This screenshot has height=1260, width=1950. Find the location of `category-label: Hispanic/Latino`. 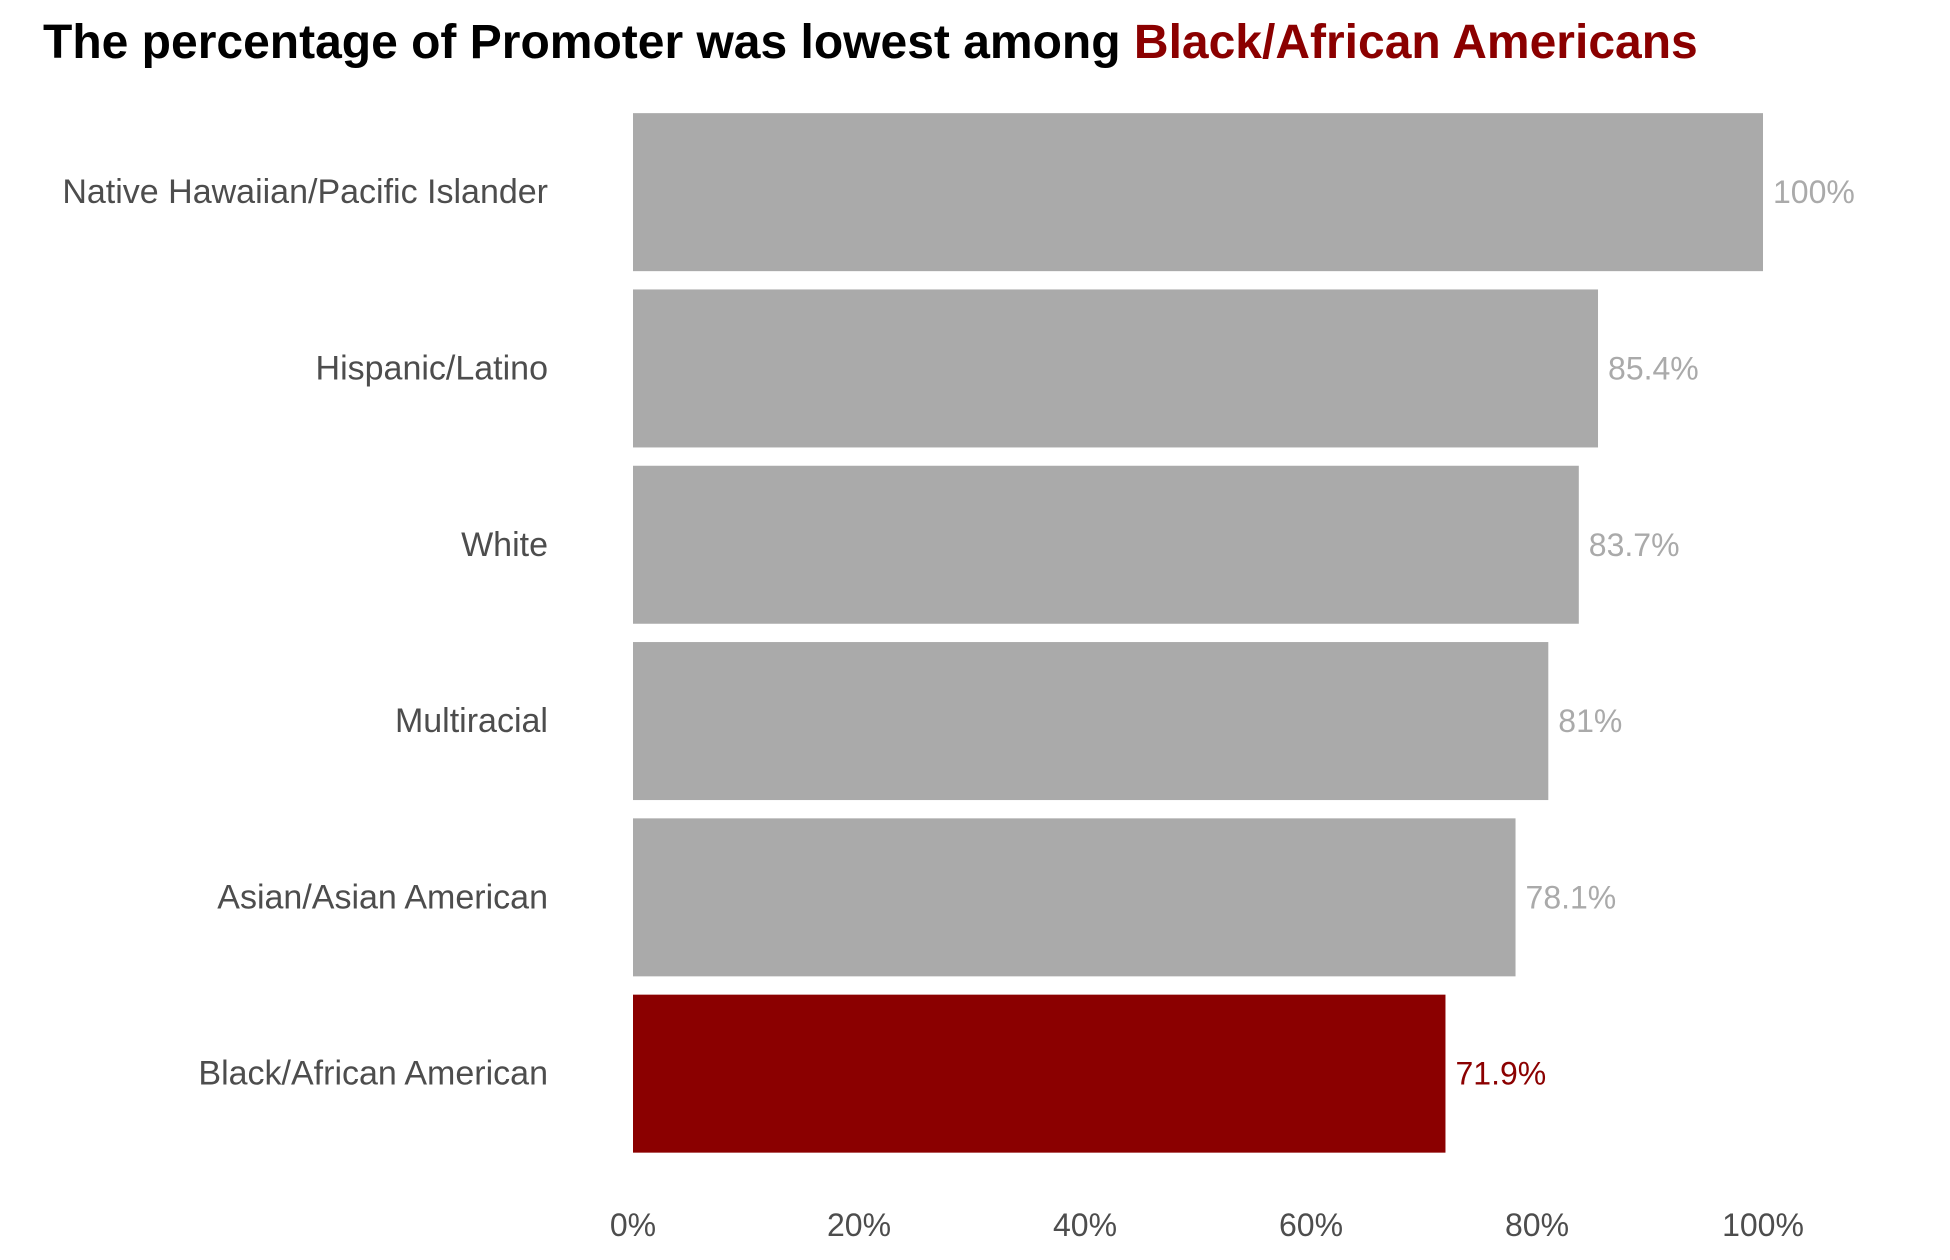

category-label: Hispanic/Latino is located at coordinates (432, 368).